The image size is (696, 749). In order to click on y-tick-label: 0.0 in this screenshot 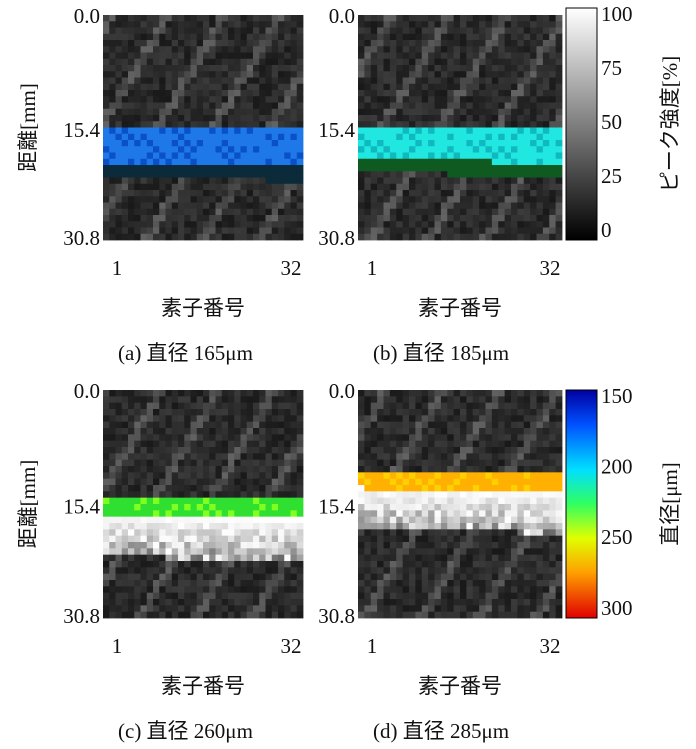, I will do `click(342, 391)`.